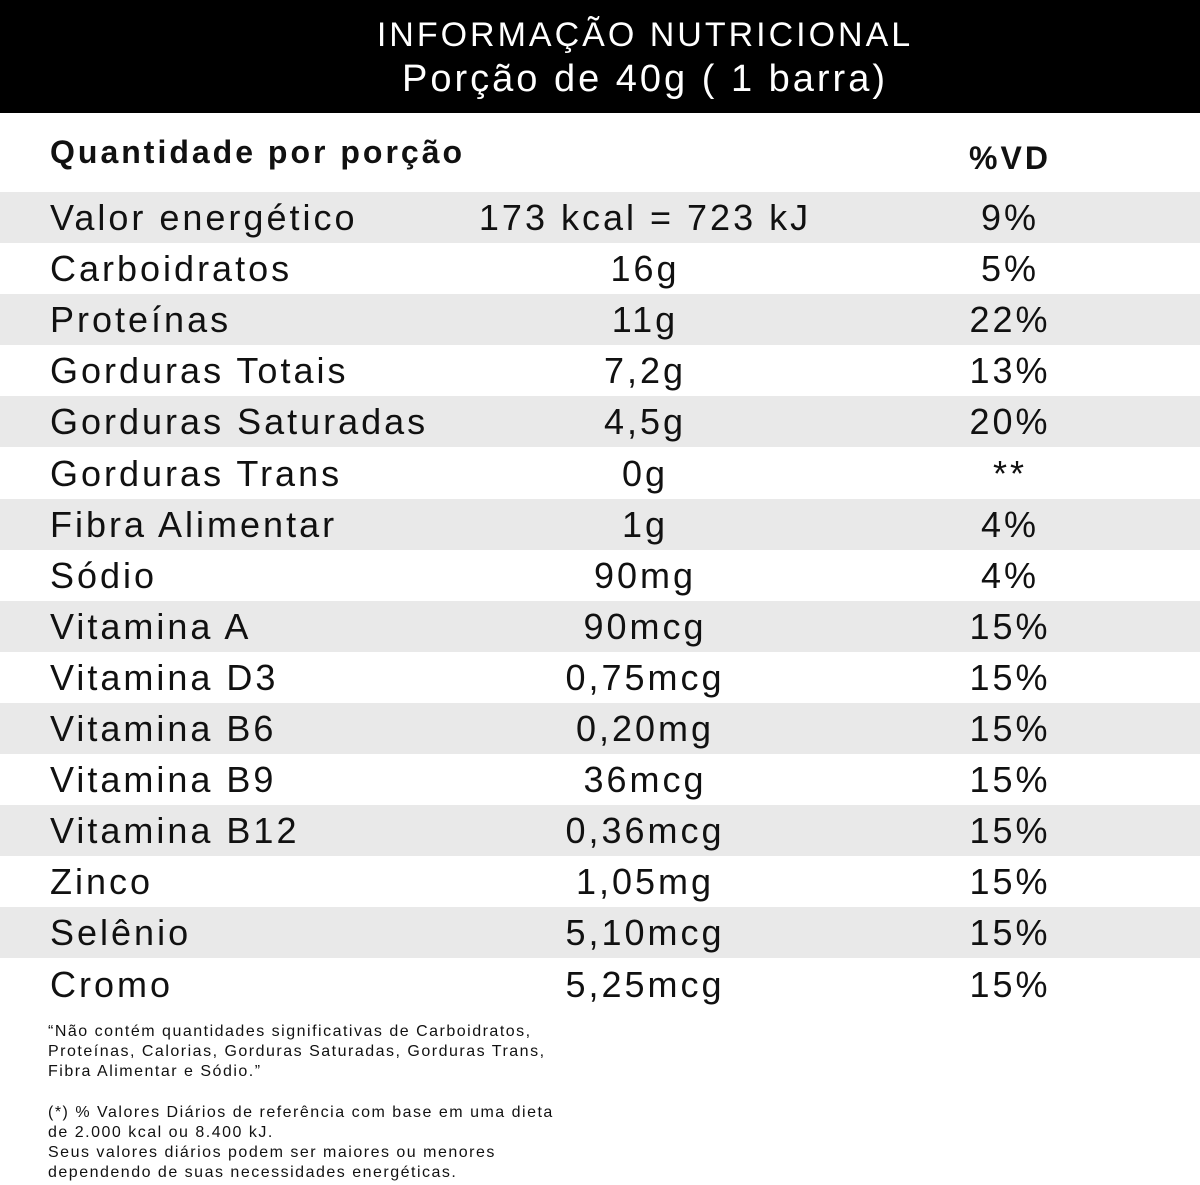 The image size is (1200, 1185). I want to click on amount: 16g, so click(645, 269).